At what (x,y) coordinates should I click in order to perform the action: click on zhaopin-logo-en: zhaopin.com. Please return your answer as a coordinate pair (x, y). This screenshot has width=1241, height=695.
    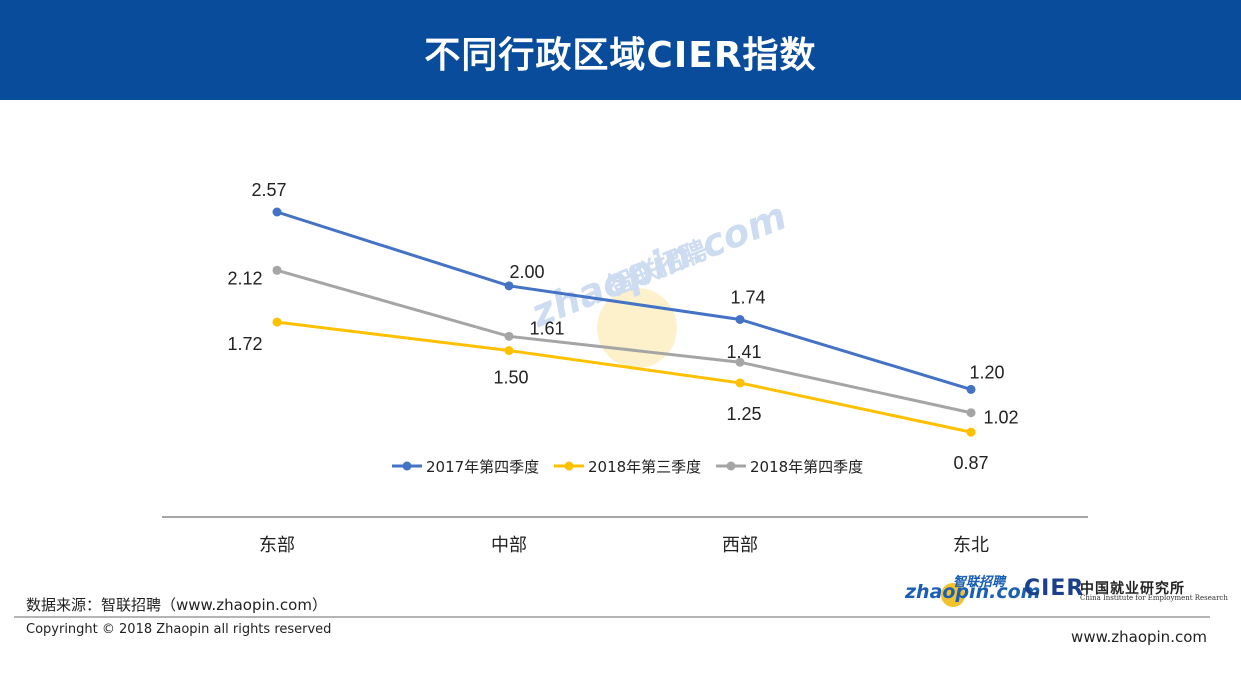
    Looking at the image, I should click on (973, 592).